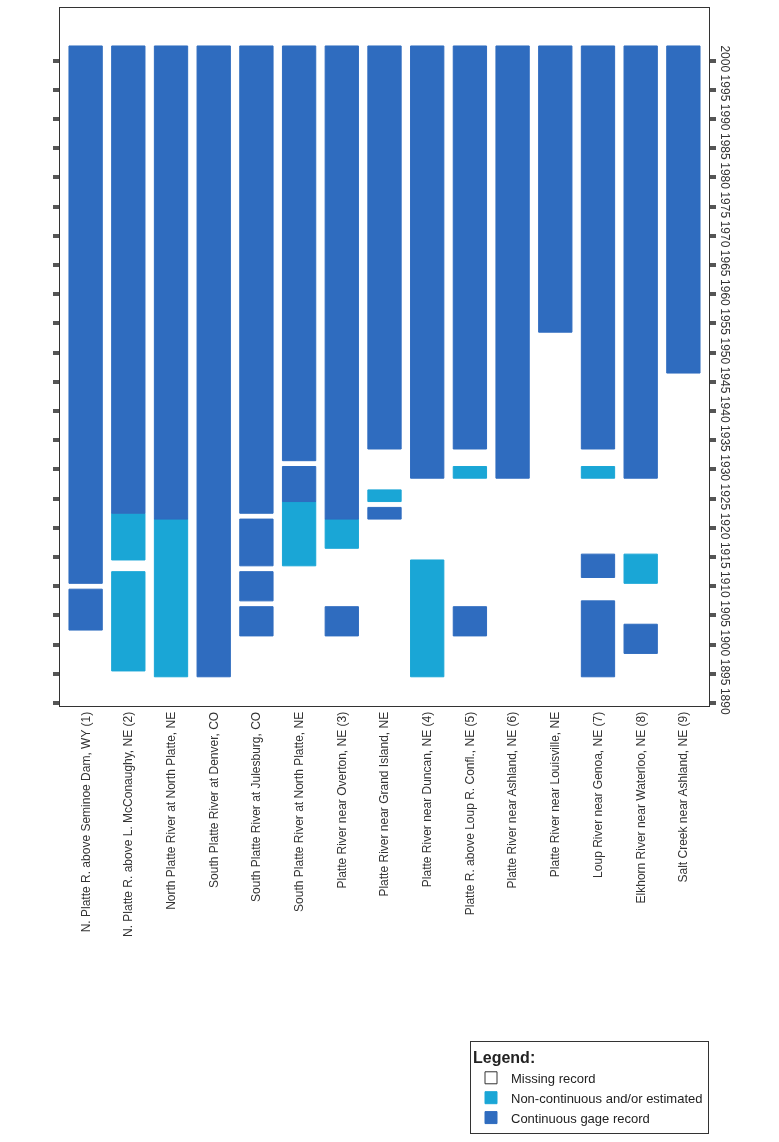  I want to click on x-tick-label: Platte R. above Loup R. Confl., NE (5), so click(469, 813).